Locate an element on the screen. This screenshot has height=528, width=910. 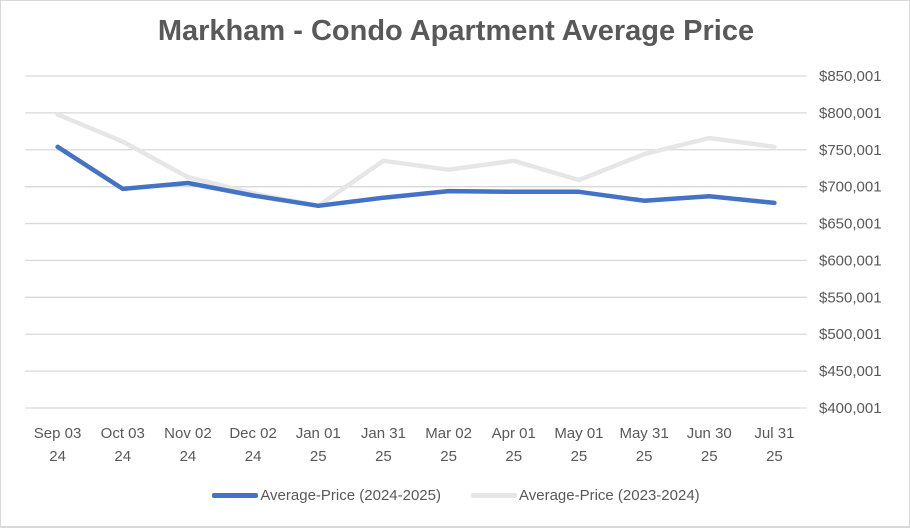
y-tick-label: $400,001 is located at coordinates (850, 408).